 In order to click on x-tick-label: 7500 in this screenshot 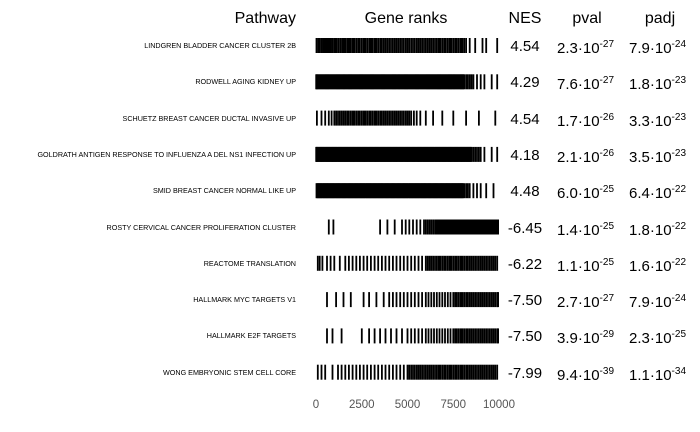, I will do `click(454, 405)`.